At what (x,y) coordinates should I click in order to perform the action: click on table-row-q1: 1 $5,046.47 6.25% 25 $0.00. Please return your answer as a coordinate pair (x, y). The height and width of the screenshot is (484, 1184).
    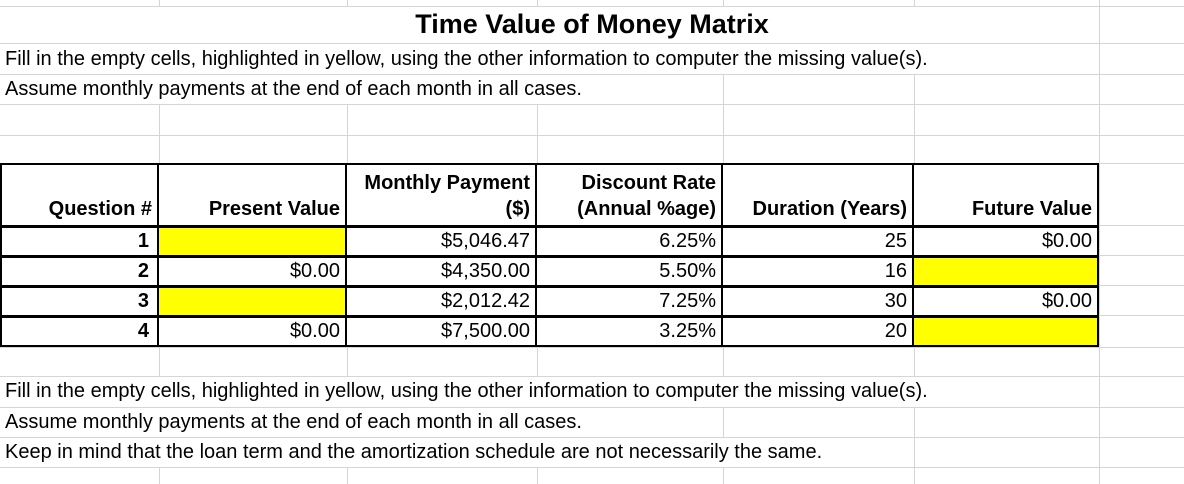
    Looking at the image, I should click on (549, 243).